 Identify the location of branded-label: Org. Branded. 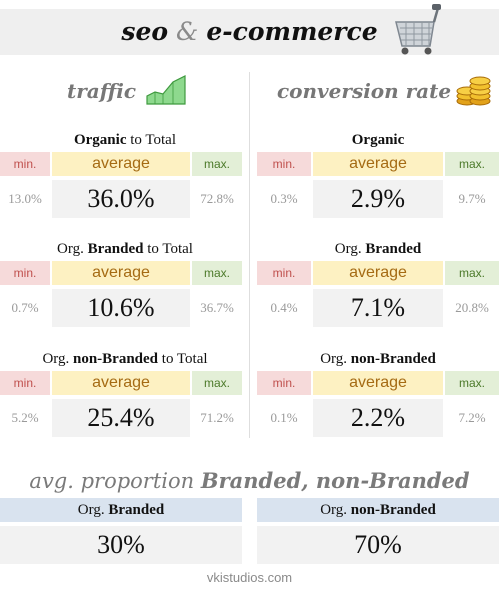
(121, 510).